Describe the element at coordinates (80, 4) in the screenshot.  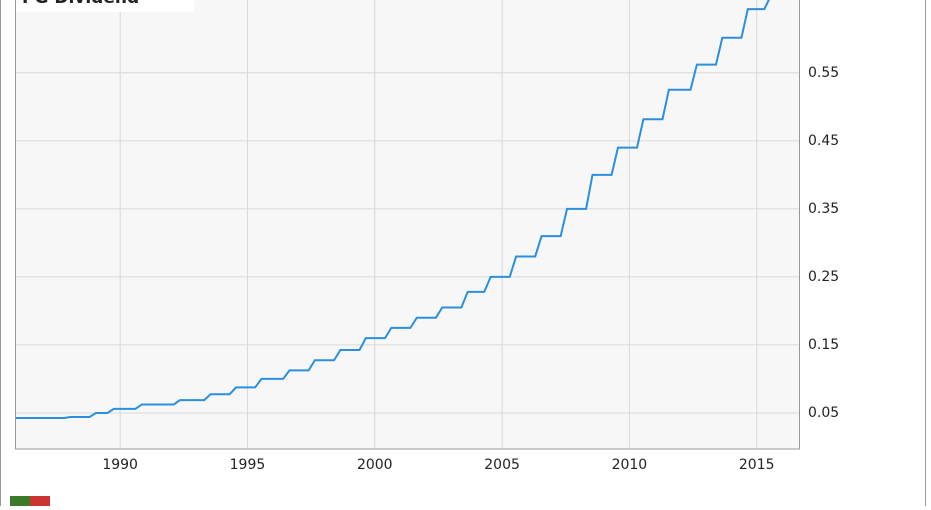
I see `chart-title: PG Dividend` at that location.